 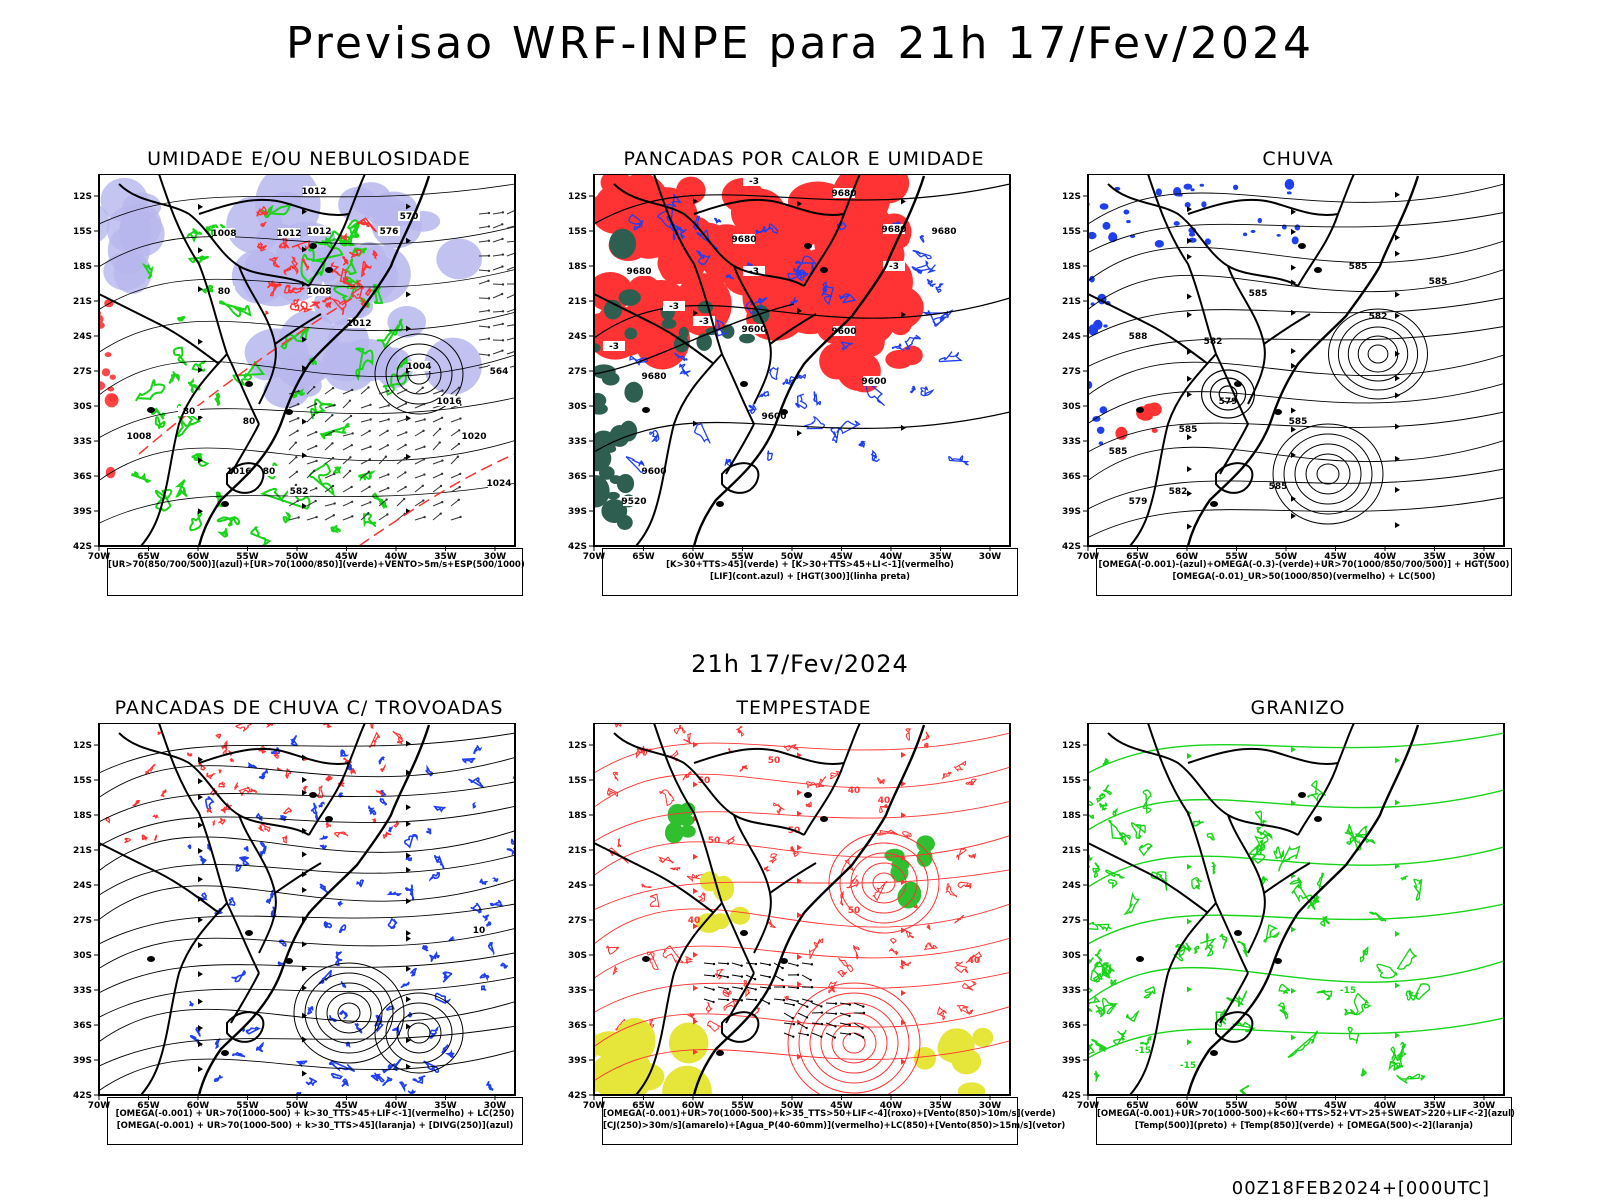 I want to click on lon-tick-label: 65W, so click(x=1137, y=557).